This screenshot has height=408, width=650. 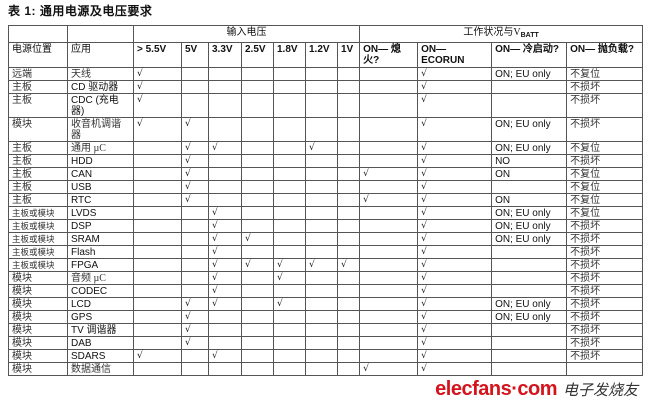 I want to click on cell-application: LCD, so click(x=100, y=304).